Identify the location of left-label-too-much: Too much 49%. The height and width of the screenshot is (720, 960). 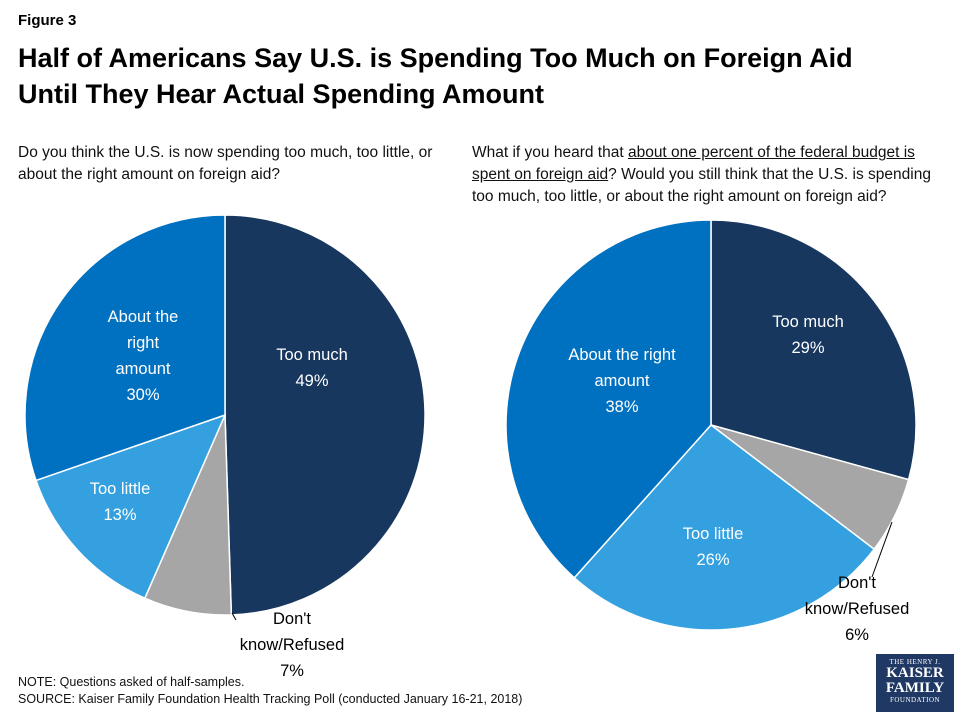
(312, 368).